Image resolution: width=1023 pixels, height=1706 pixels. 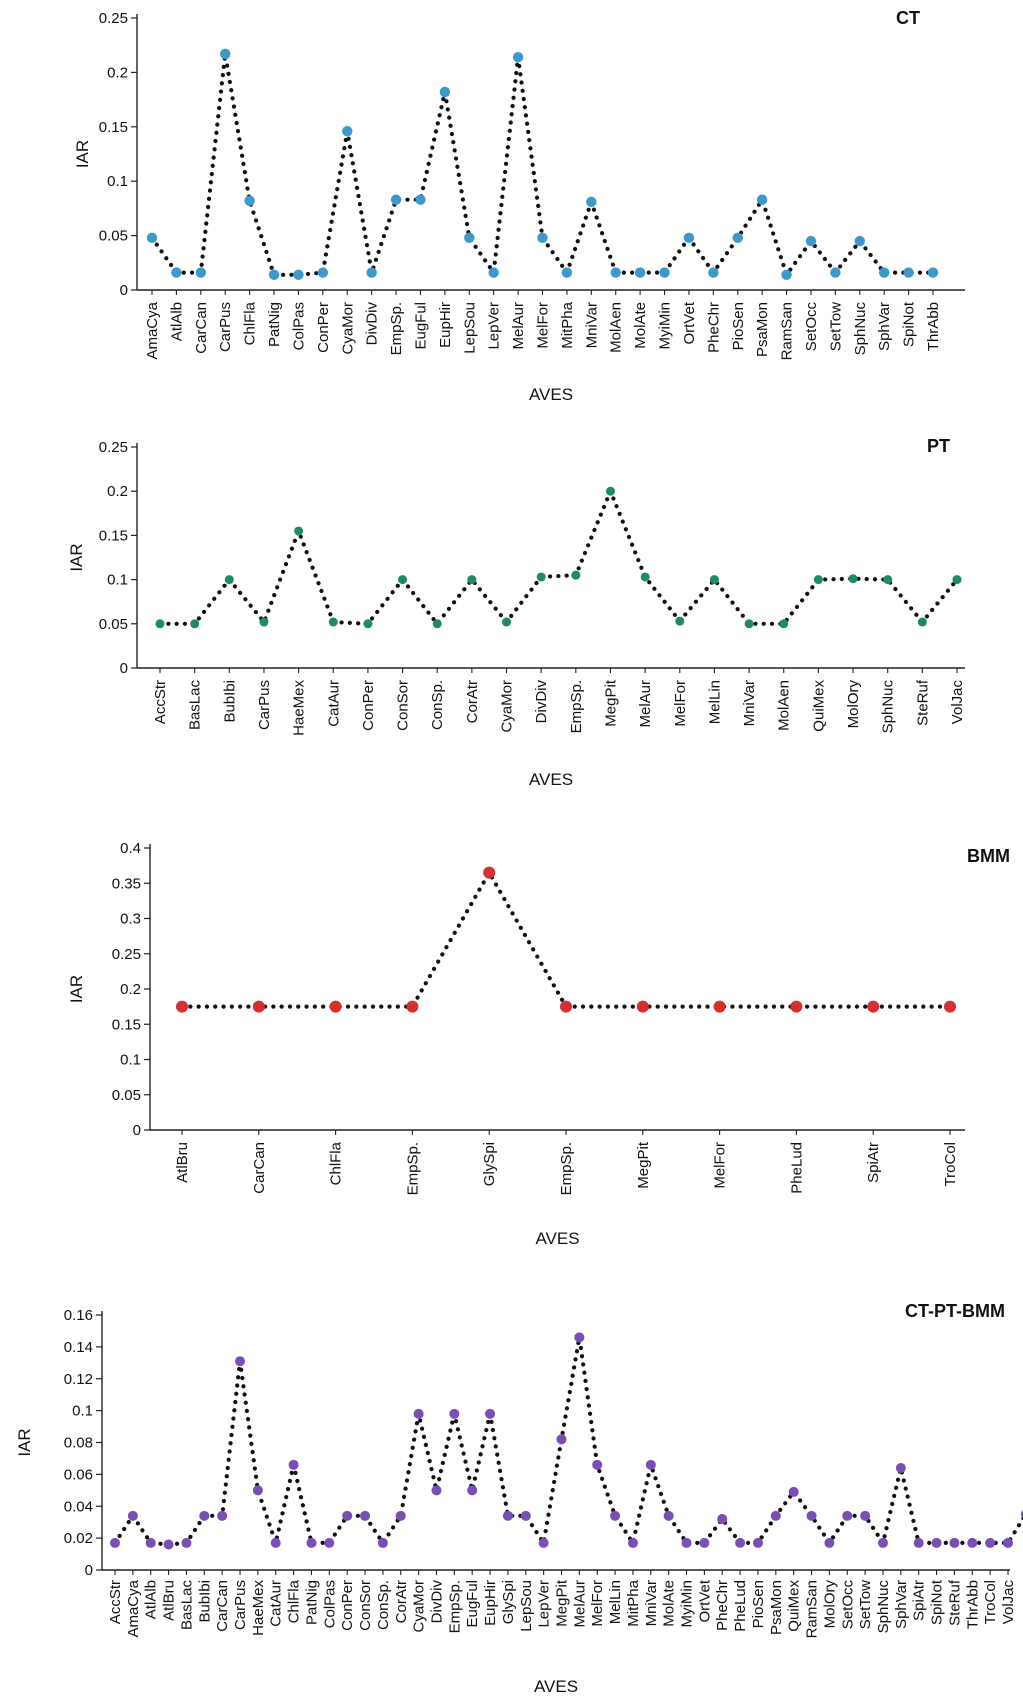 I want to click on x-tick-label: AccStr, so click(x=115, y=1602).